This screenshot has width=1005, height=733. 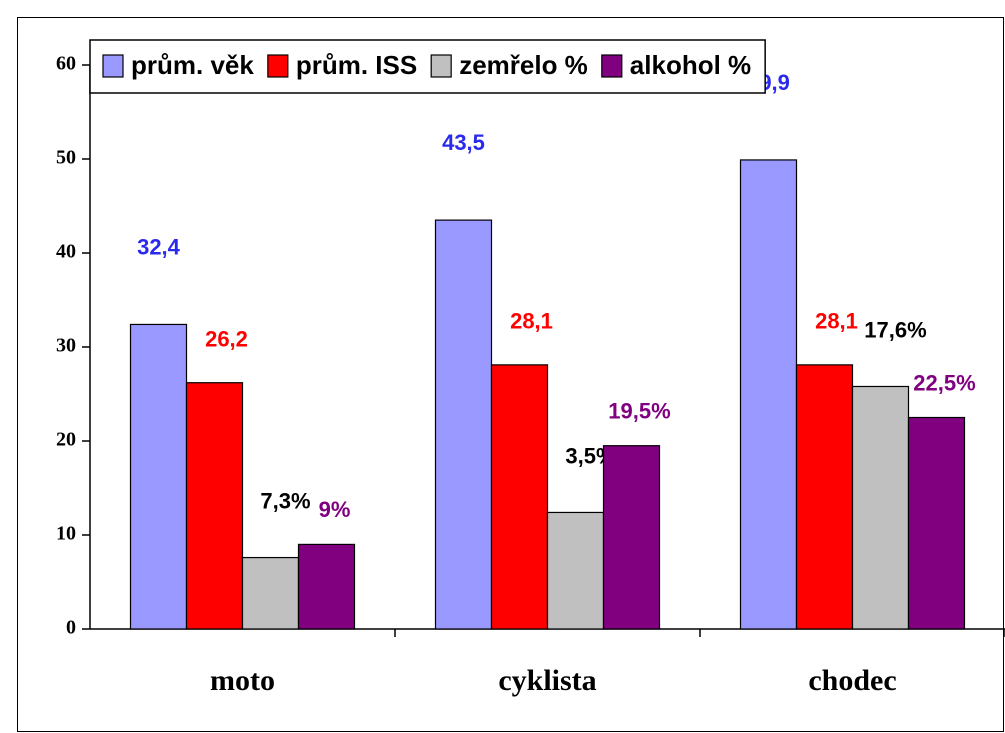 I want to click on y-tick-label: 30, so click(x=66, y=346).